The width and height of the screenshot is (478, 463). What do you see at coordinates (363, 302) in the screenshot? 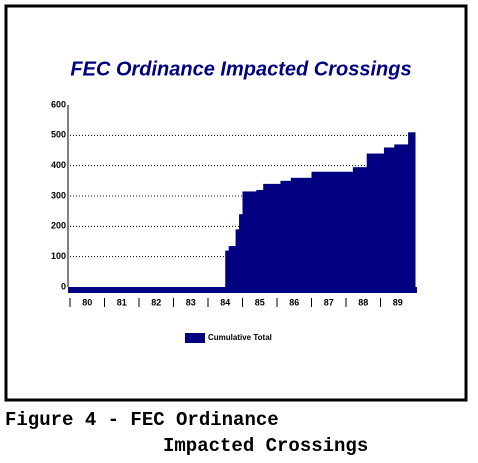
I see `x-tick-label: 88` at bounding box center [363, 302].